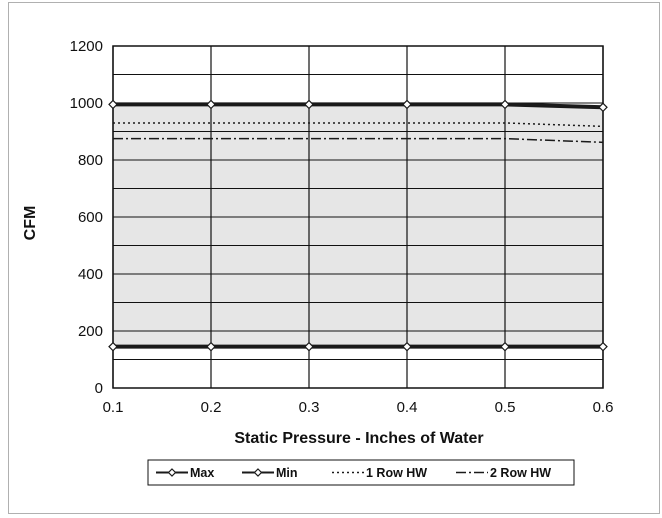  Describe the element at coordinates (30, 223) in the screenshot. I see `y-axis-title: CFM` at that location.